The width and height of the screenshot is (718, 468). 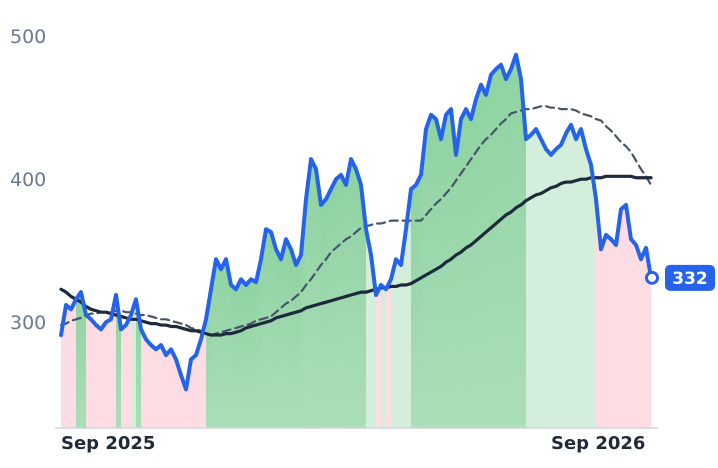 What do you see at coordinates (598, 443) in the screenshot?
I see `x-tick-label: Sep 2026` at bounding box center [598, 443].